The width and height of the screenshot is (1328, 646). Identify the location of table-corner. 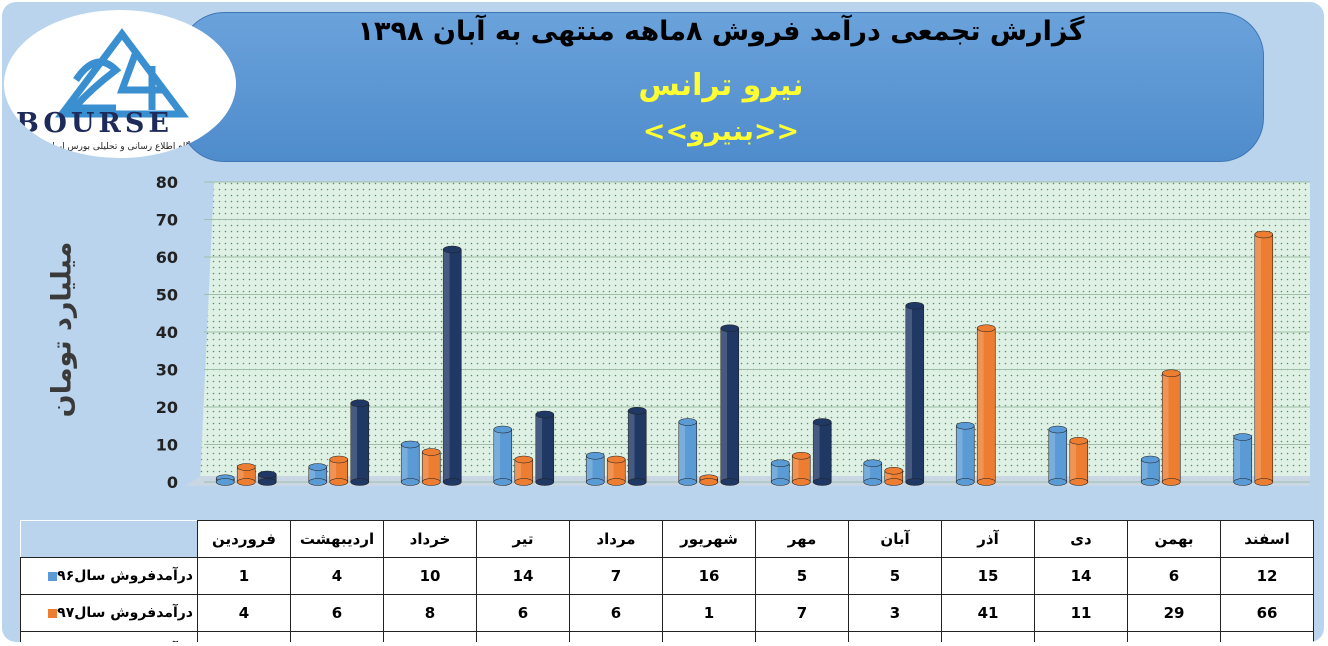
(109, 539).